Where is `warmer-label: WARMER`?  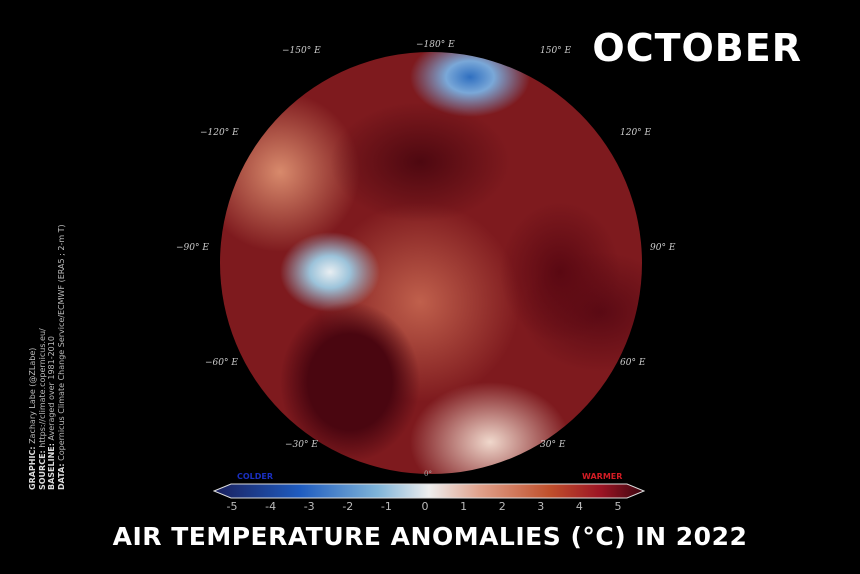
warmer-label: WARMER is located at coordinates (602, 476).